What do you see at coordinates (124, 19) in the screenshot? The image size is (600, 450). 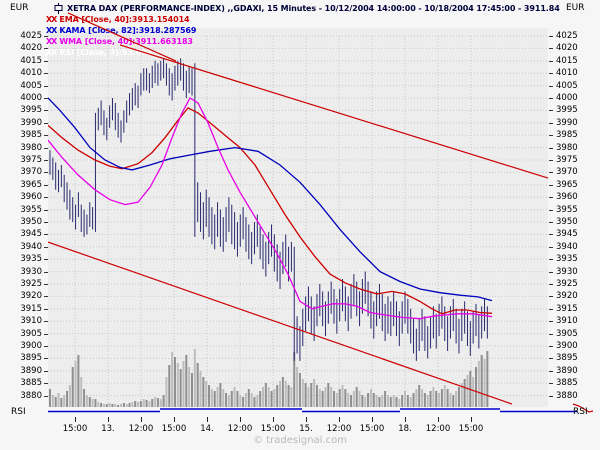 I see `indicator-label: EMA [Close, 40]:3913.154014` at bounding box center [124, 19].